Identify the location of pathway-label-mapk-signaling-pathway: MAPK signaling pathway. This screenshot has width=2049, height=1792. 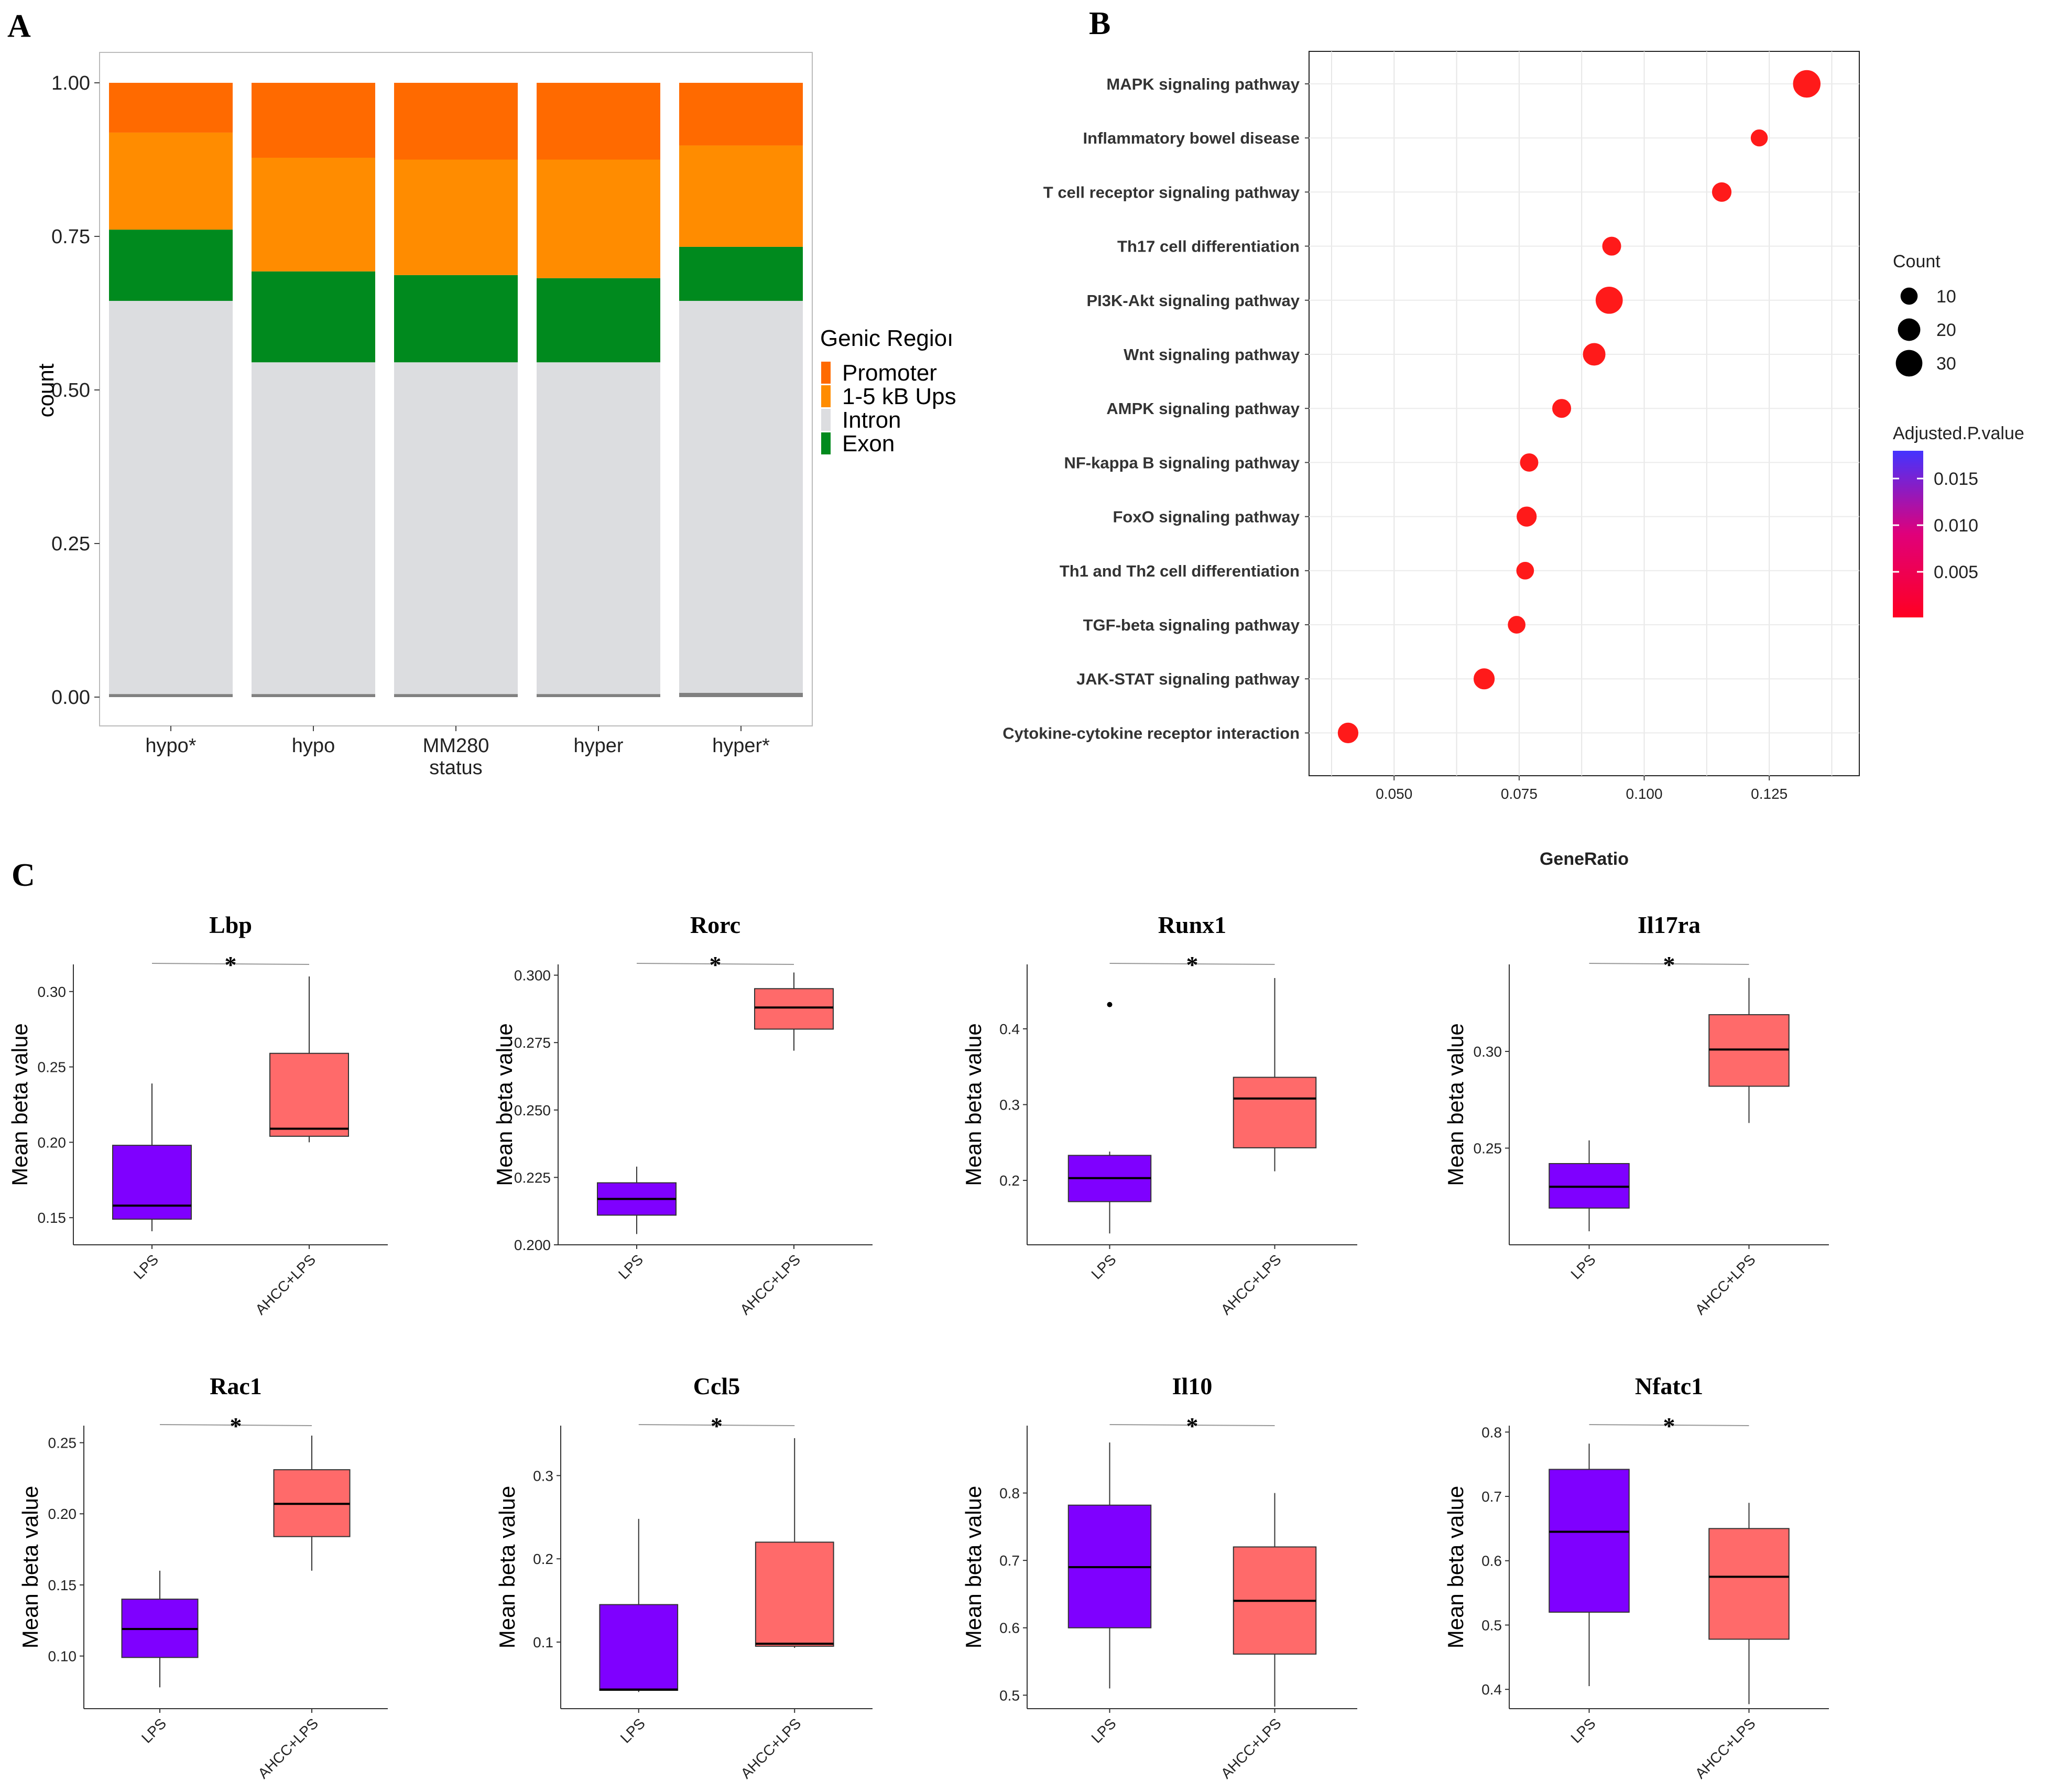
(1203, 84).